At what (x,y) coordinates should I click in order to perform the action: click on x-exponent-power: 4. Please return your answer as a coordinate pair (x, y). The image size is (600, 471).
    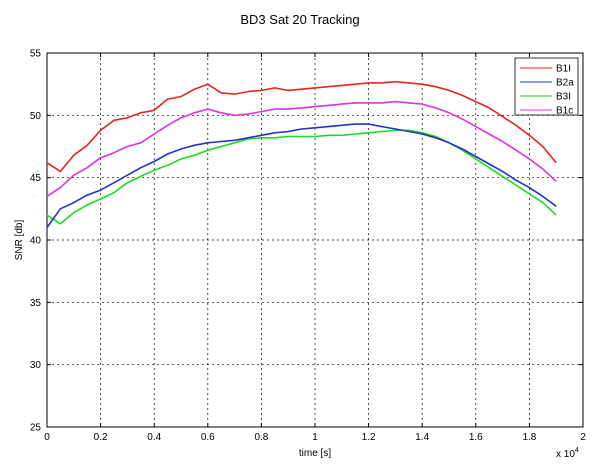
    Looking at the image, I should click on (577, 450).